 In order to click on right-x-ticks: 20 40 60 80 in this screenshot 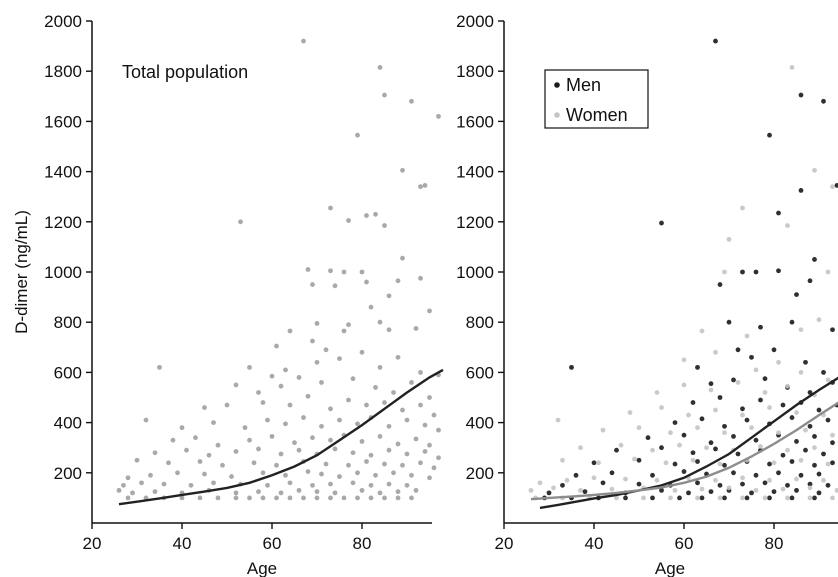, I will do `click(639, 538)`.